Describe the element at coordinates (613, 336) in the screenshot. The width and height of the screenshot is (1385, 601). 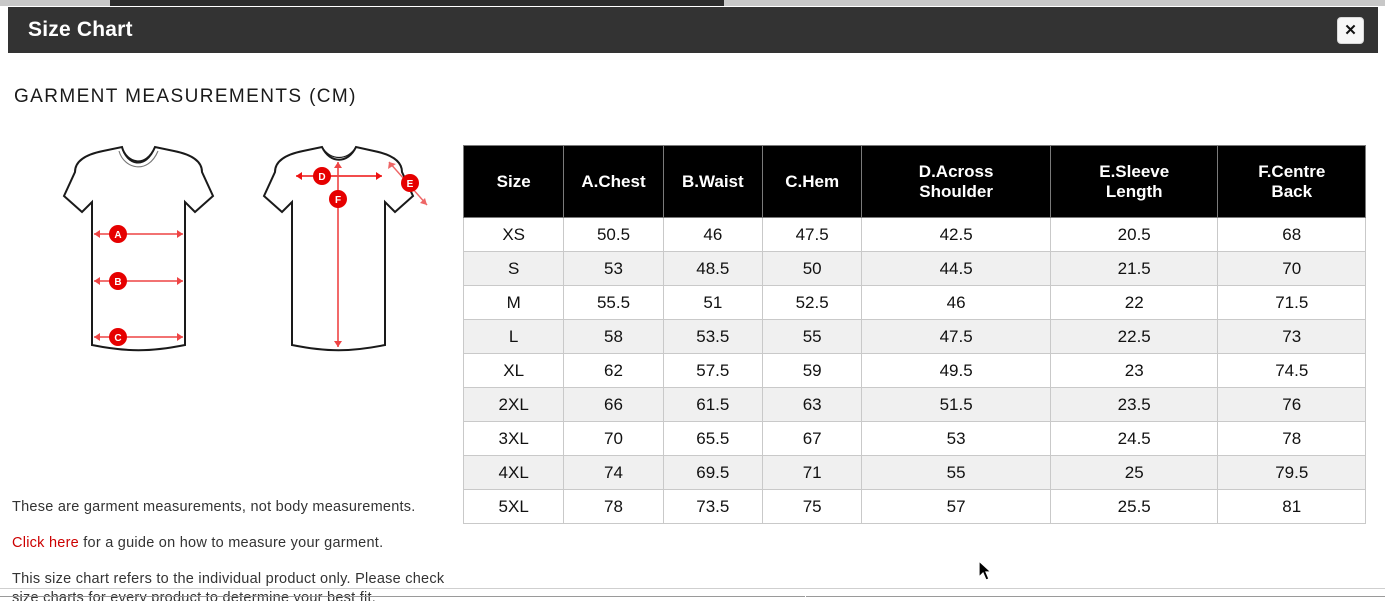
I see `cell-chest: 58` at that location.